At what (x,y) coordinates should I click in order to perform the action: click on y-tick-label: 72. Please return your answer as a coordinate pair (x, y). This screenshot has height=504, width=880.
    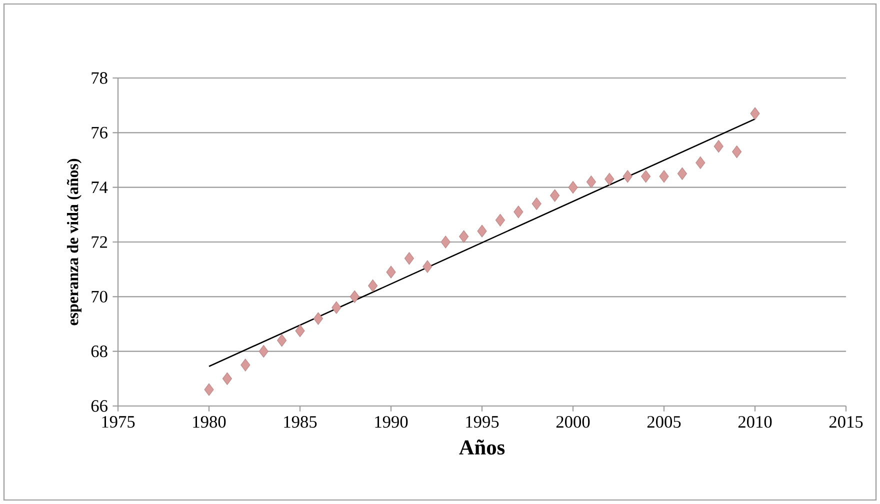
    Looking at the image, I should click on (100, 242).